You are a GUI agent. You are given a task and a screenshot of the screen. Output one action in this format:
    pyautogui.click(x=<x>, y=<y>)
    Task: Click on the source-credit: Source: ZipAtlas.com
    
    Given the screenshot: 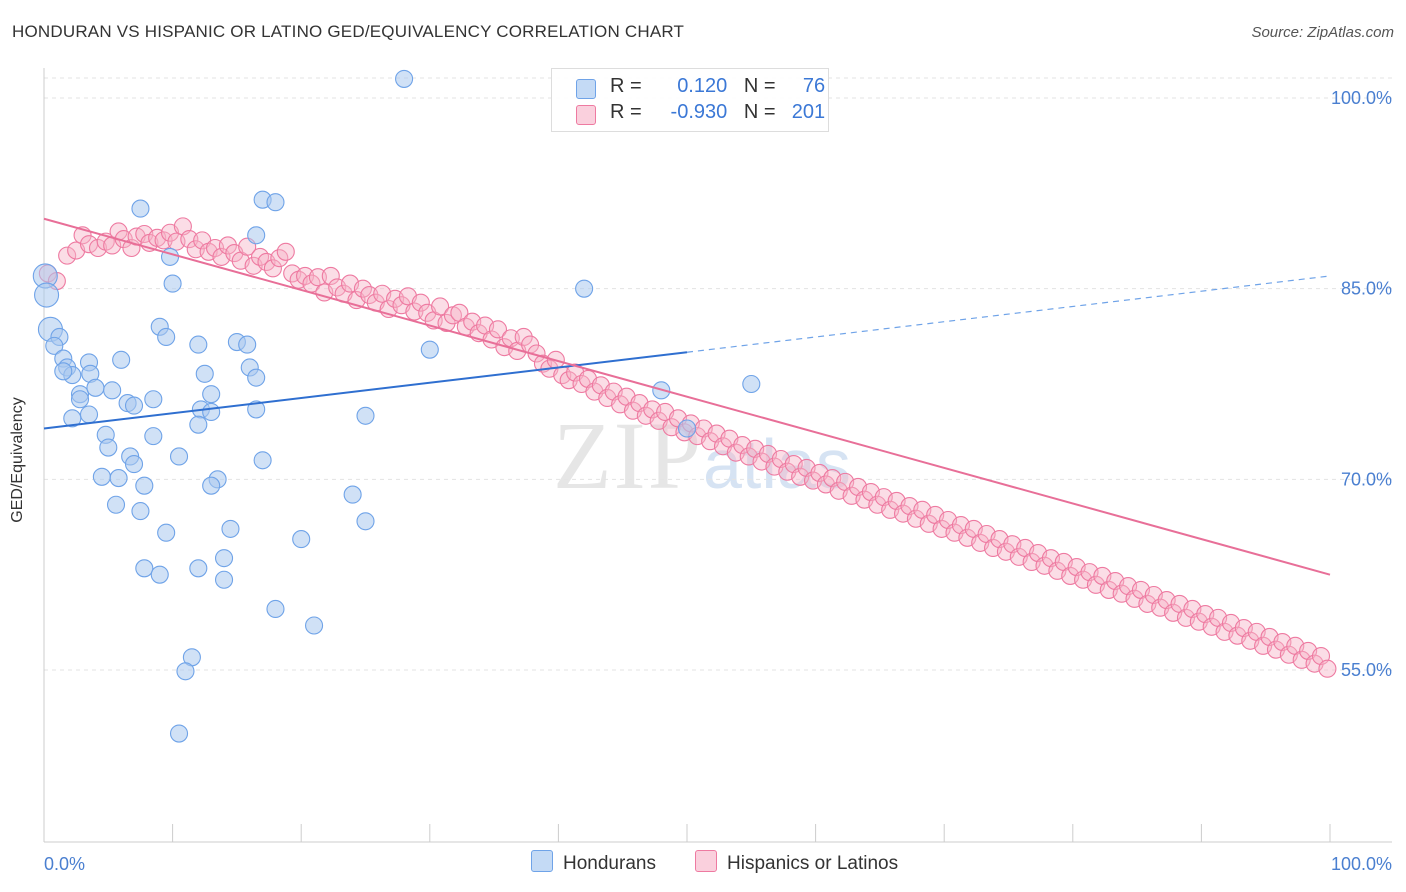 What is the action you would take?
    pyautogui.click(x=1322, y=32)
    